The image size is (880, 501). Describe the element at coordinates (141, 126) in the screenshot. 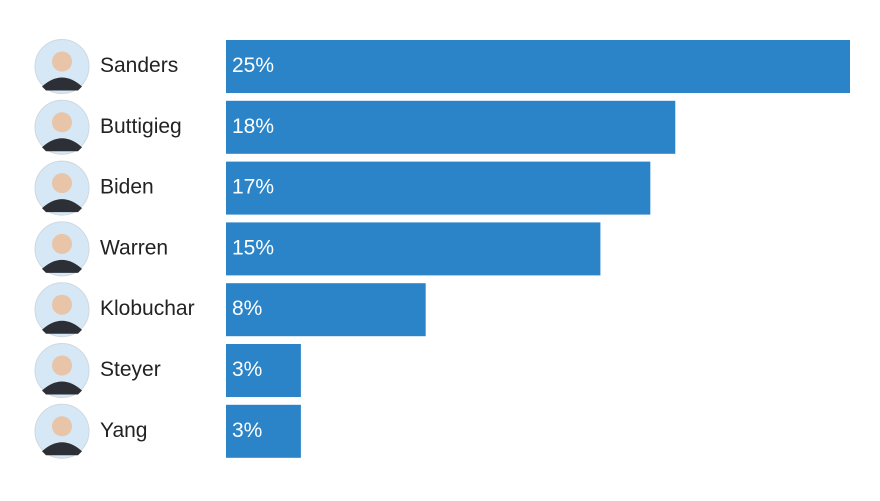

I see `category-label: Buttigieg` at that location.